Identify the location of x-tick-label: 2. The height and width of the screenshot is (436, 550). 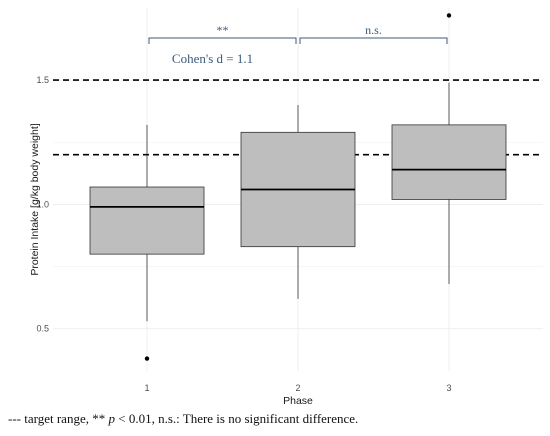
(297, 388).